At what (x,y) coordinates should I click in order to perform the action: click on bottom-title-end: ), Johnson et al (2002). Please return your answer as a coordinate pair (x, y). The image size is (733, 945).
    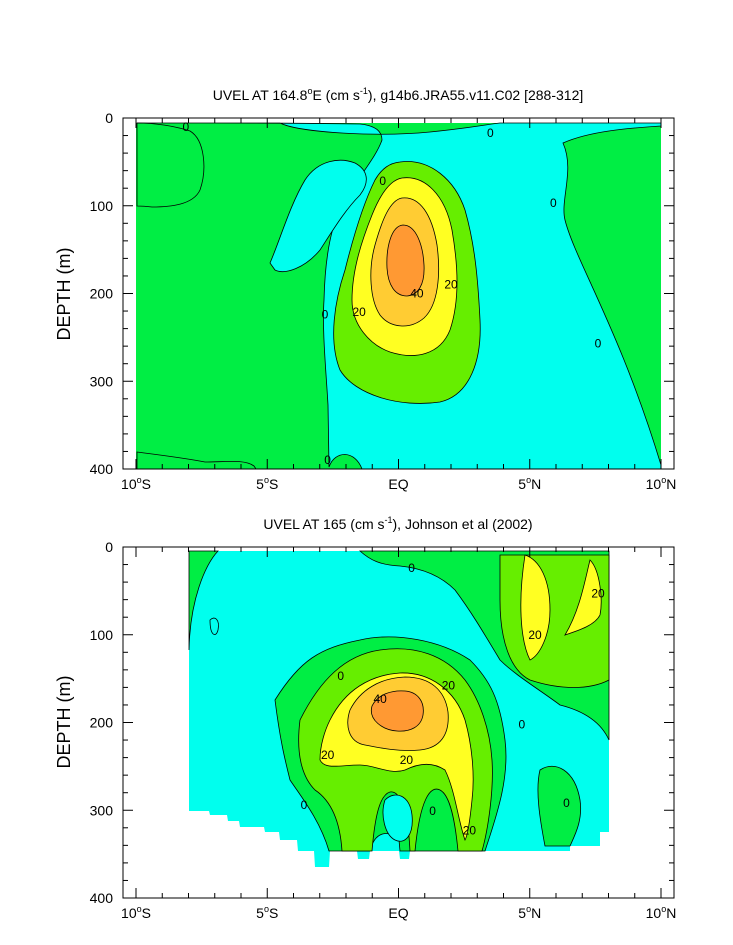
    Looking at the image, I should click on (463, 524).